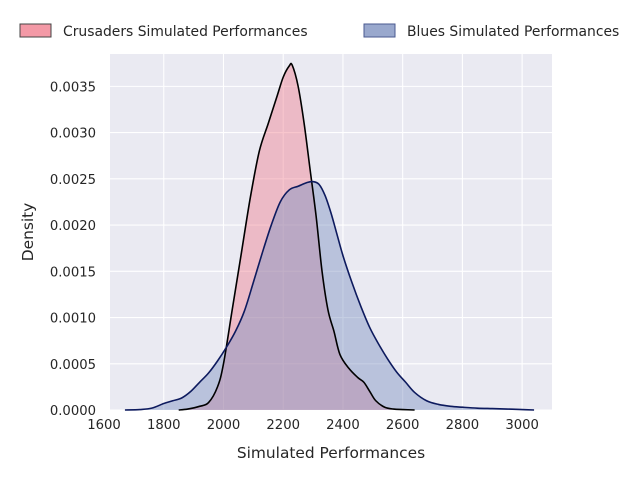 This screenshot has height=480, width=640. Describe the element at coordinates (224, 425) in the screenshot. I see `x-tick-label: 2000` at that location.